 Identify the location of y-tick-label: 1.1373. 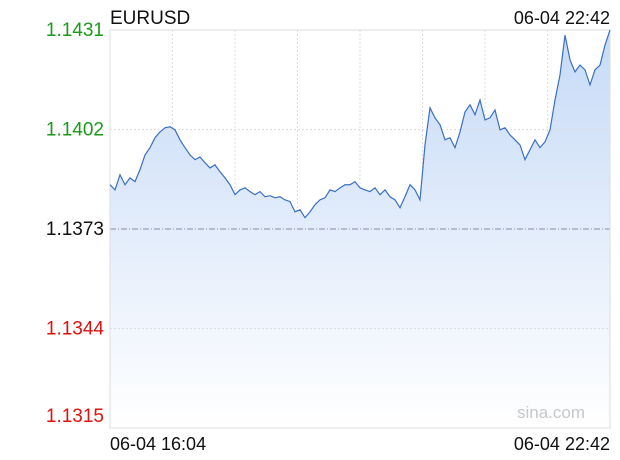
(75, 229).